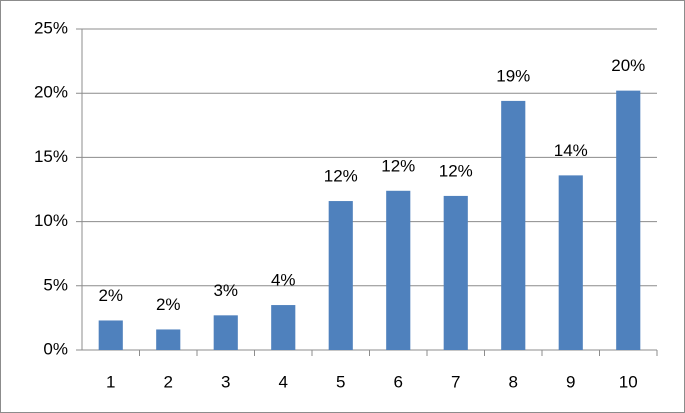 Image resolution: width=685 pixels, height=413 pixels. What do you see at coordinates (51, 27) in the screenshot?
I see `y-tick-label: 25%` at bounding box center [51, 27].